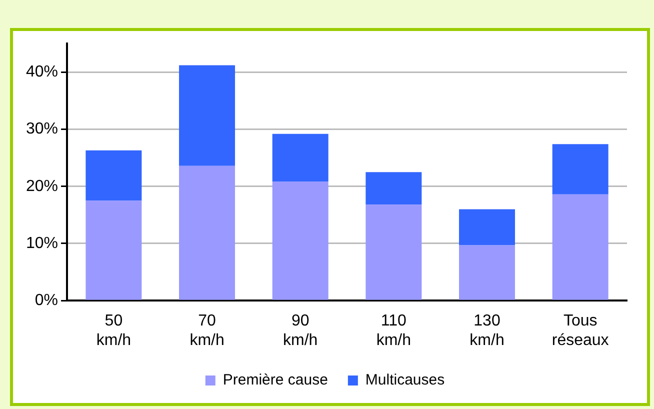 The height and width of the screenshot is (409, 654). I want to click on x-tick-label: Tous réseaux, so click(580, 330).